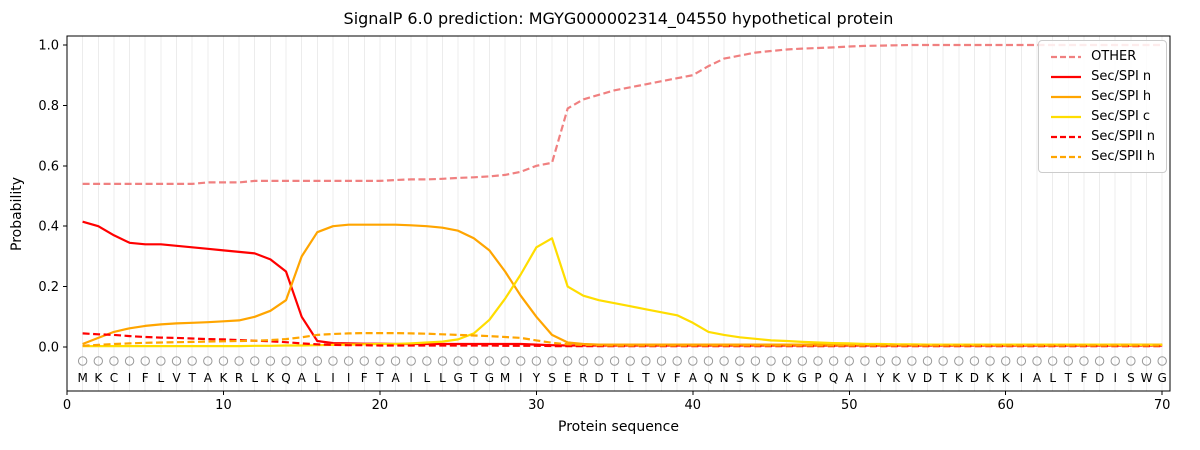  Describe the element at coordinates (1123, 156) in the screenshot. I see `legend-label: Sec/SPII h` at that location.